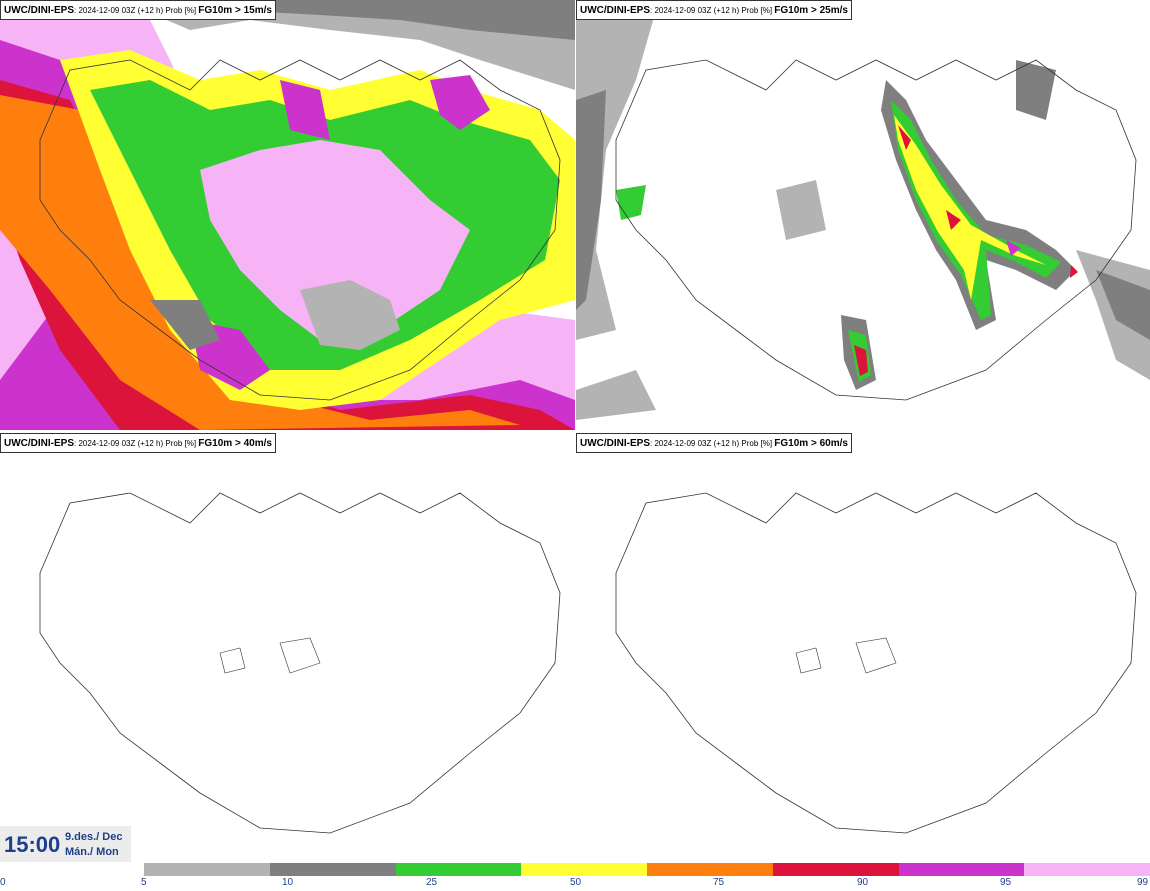 This screenshot has height=891, width=1150. What do you see at coordinates (811, 443) in the screenshot?
I see `field-name: FG10m > 60m/s` at bounding box center [811, 443].